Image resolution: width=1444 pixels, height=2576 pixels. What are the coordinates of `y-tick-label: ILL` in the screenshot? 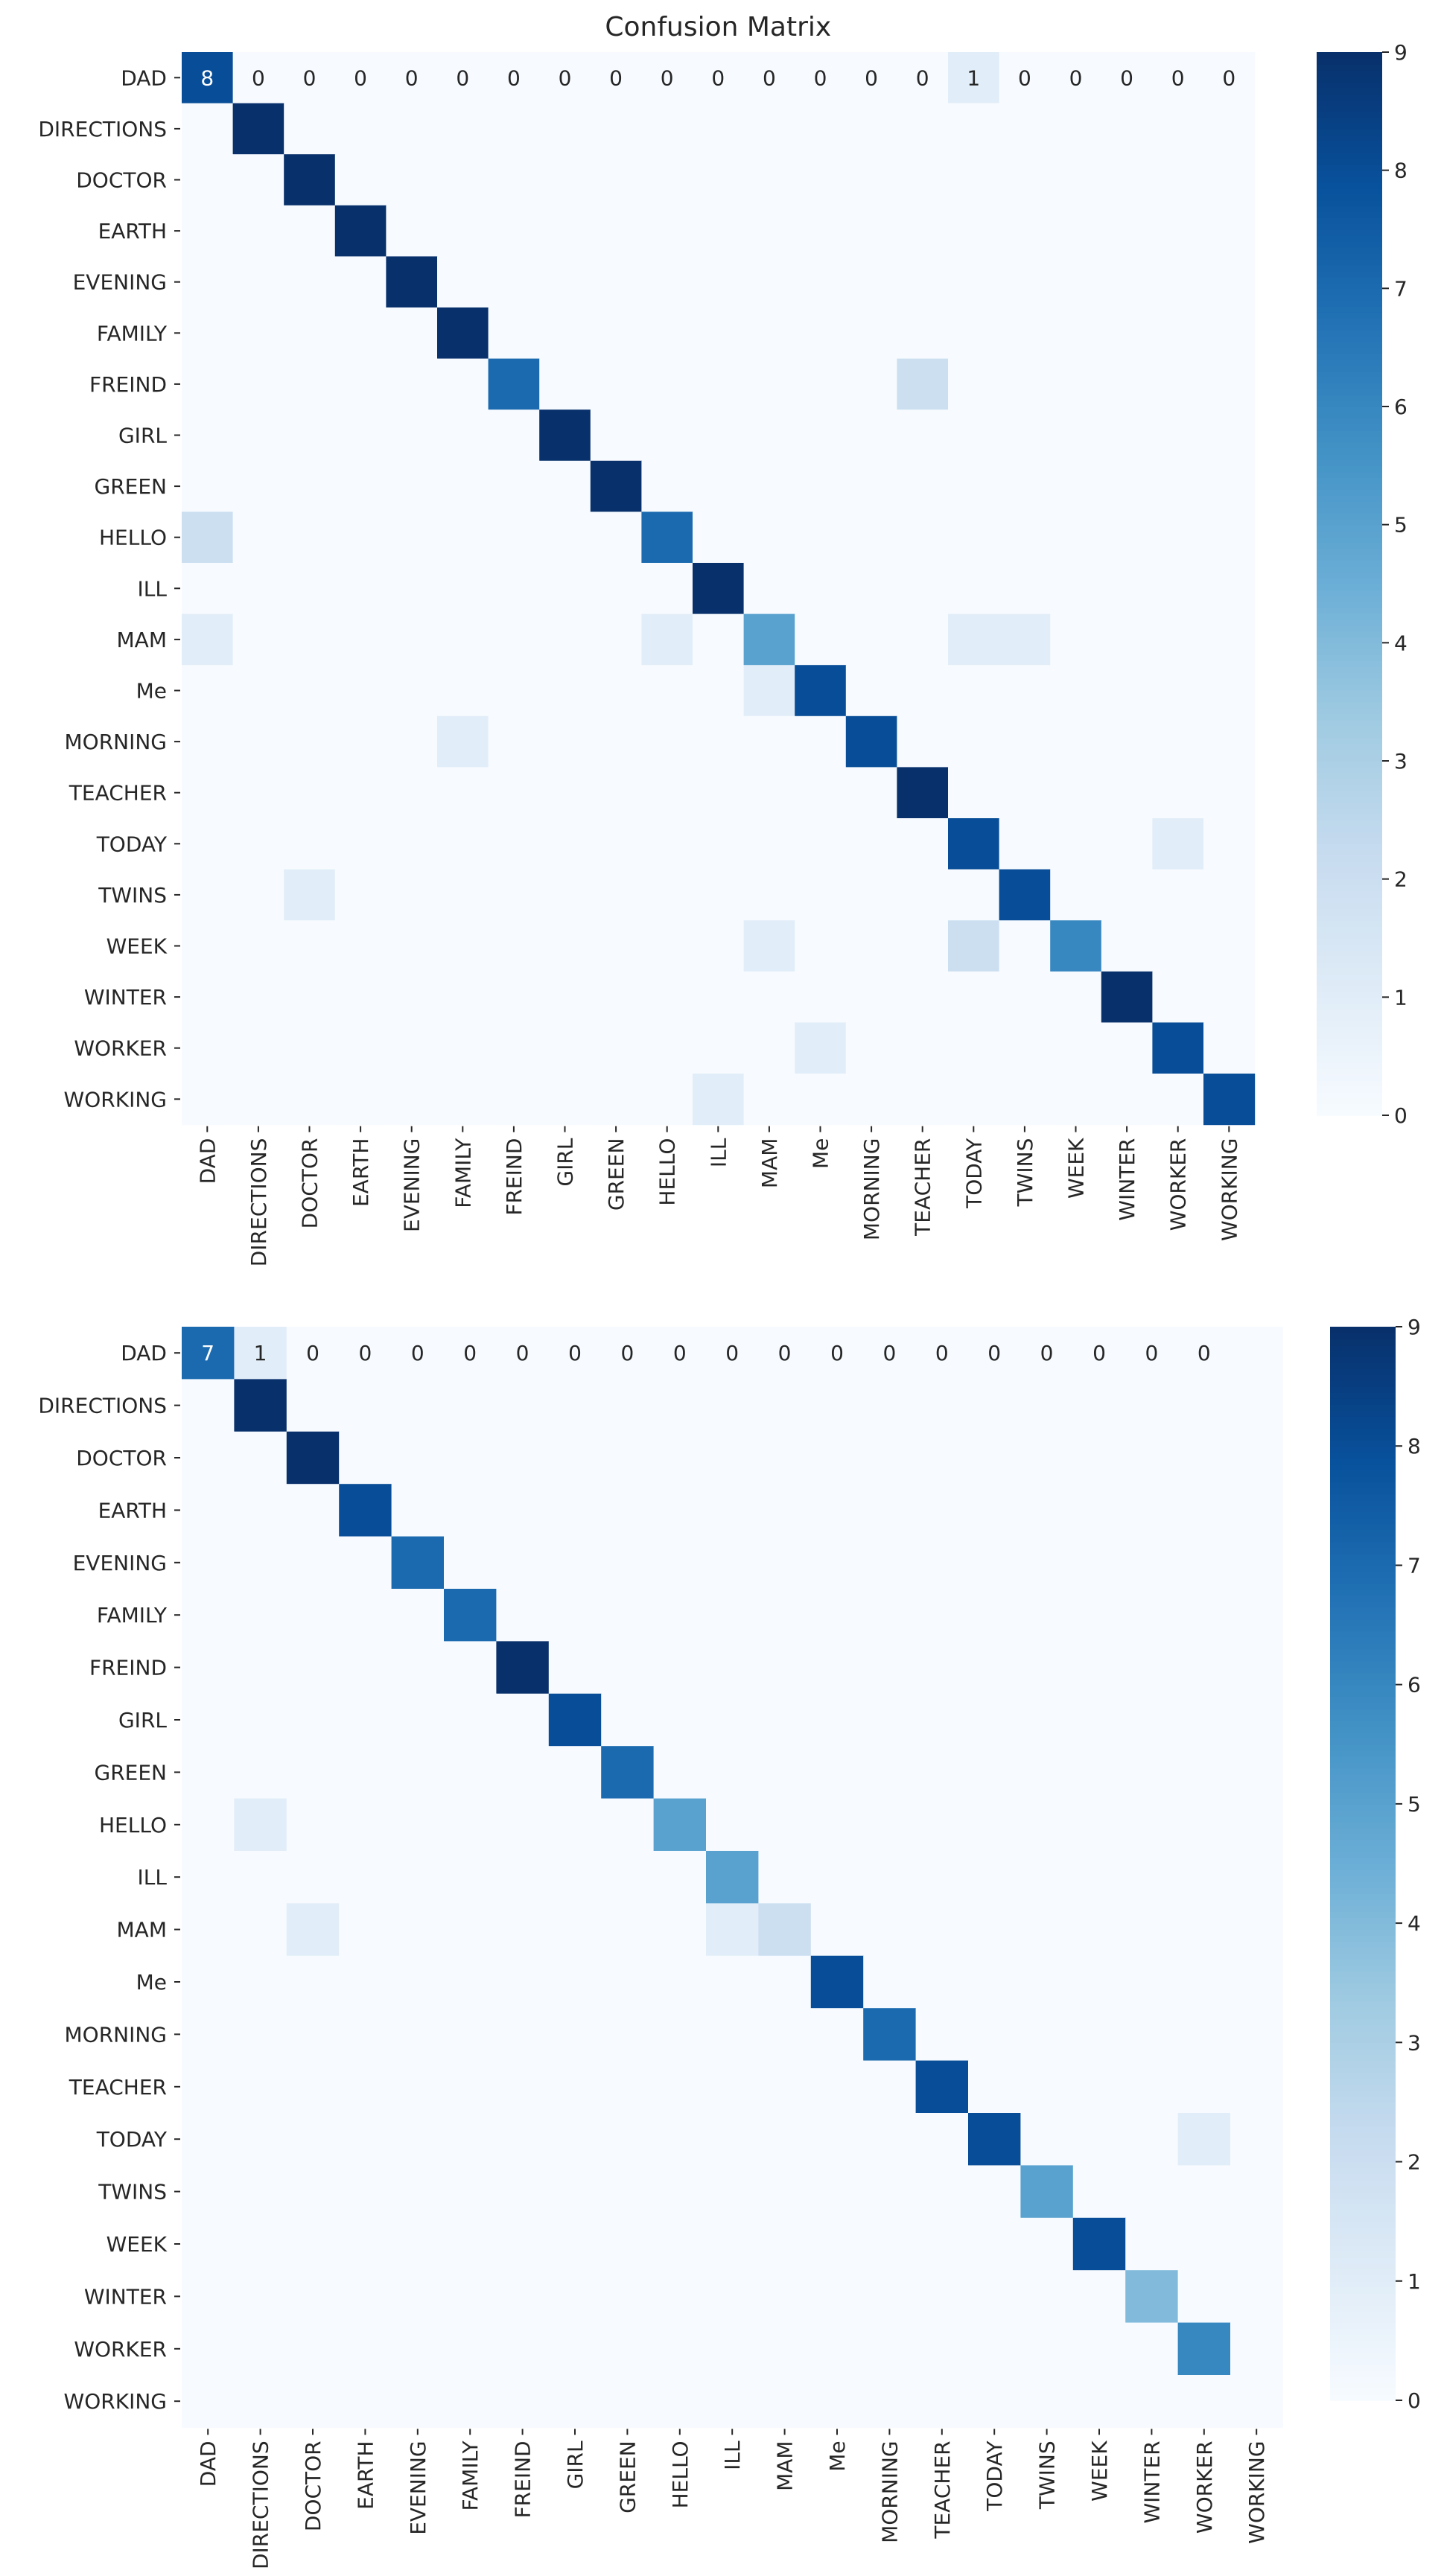 It's located at (153, 1877).